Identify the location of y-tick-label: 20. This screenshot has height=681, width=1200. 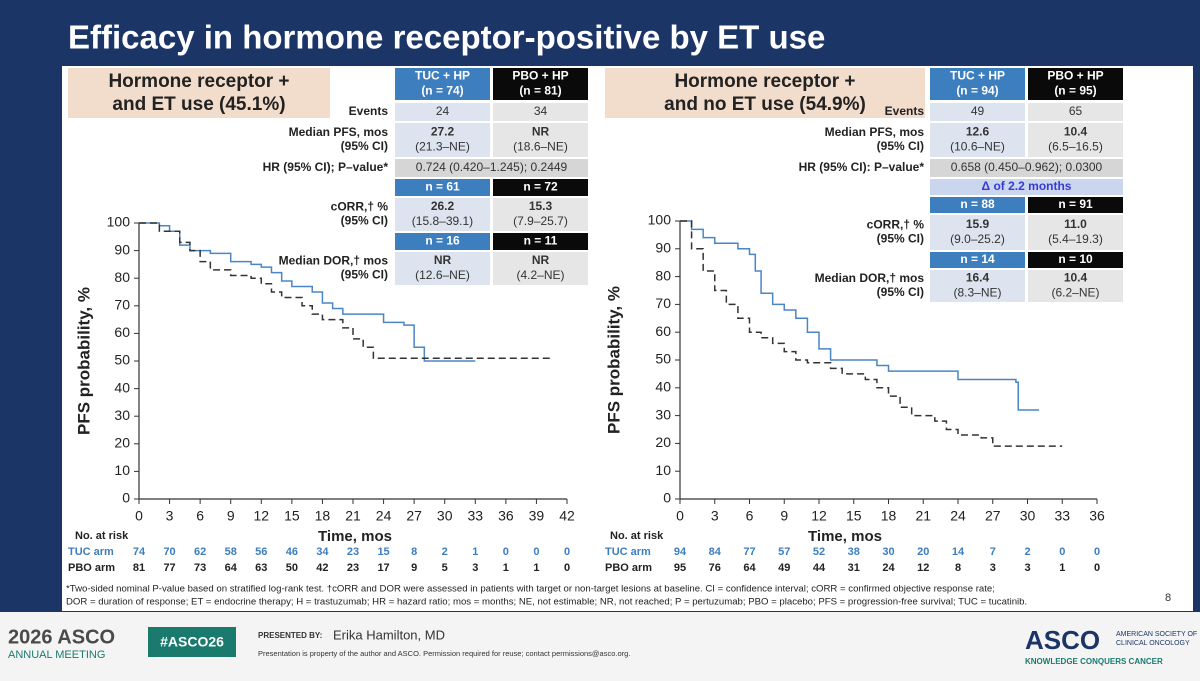
(122, 443).